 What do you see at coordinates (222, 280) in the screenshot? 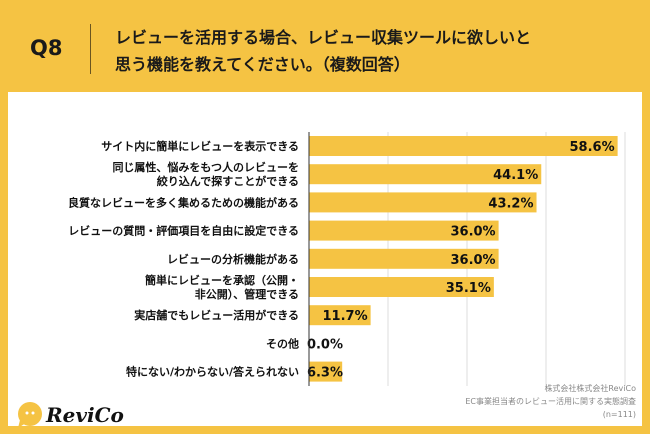
I see `category-label: 簡単にレビューを承認（公開・` at bounding box center [222, 280].